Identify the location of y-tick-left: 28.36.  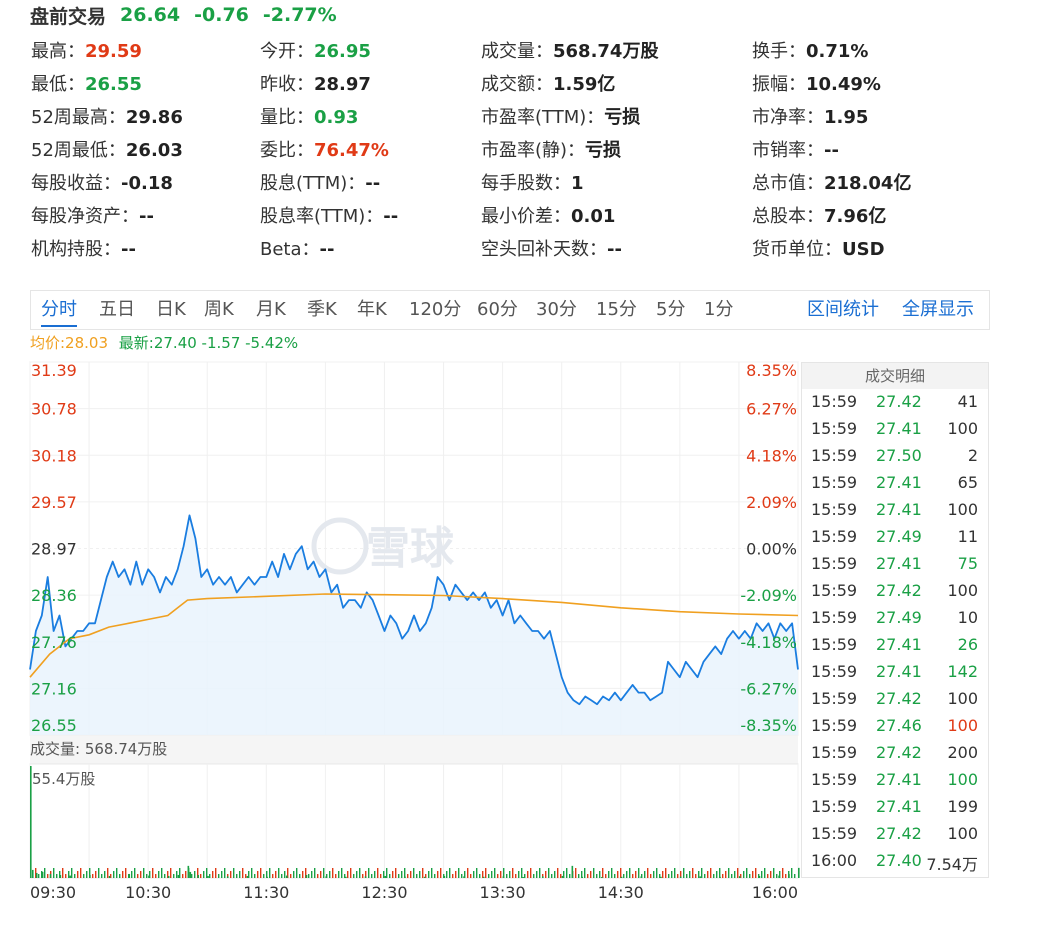
(54, 595).